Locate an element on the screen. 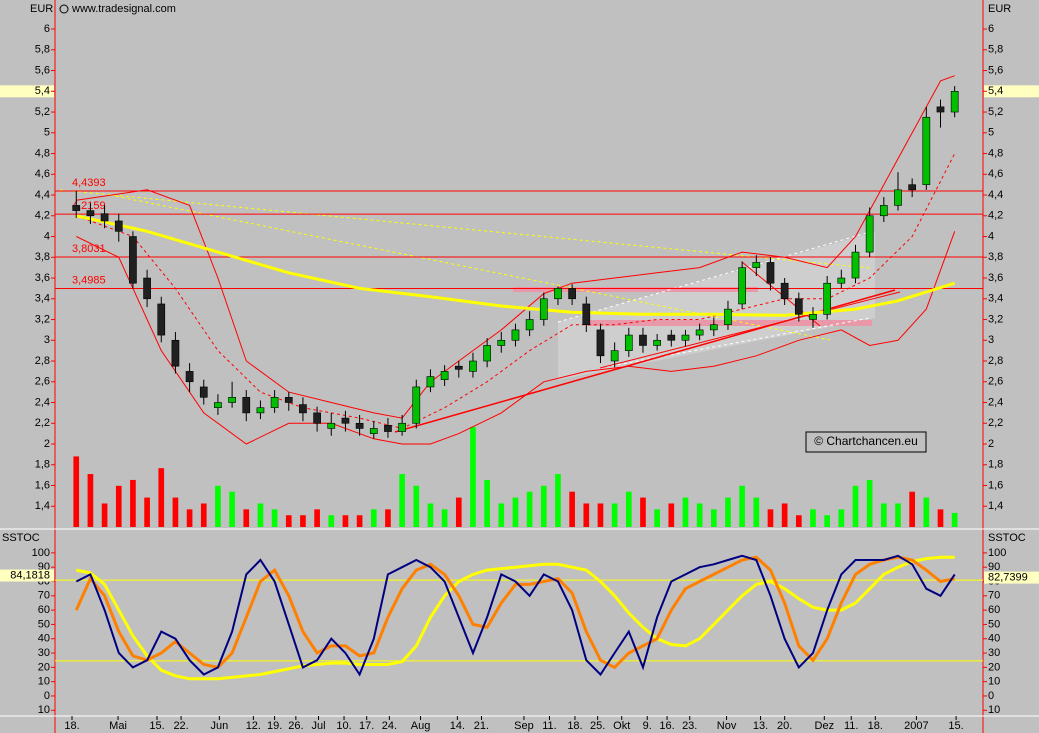 The width and height of the screenshot is (1039, 733). x-tick-label: 19. is located at coordinates (274, 726).